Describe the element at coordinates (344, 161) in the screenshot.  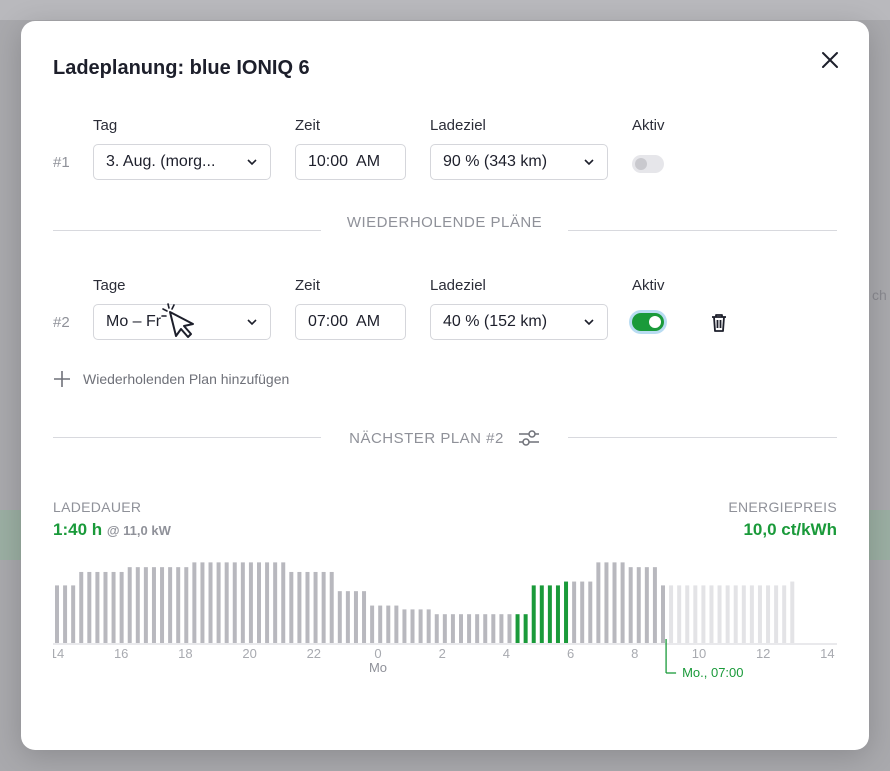
I see `plan1-time-value: 10:00 AM` at that location.